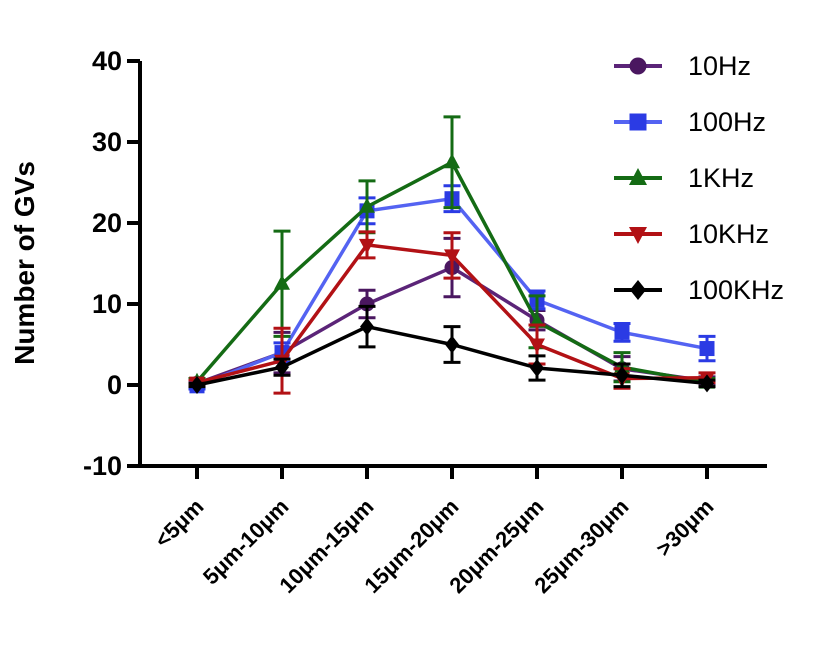 The width and height of the screenshot is (833, 660). Describe the element at coordinates (102, 466) in the screenshot. I see `y-tick-label-0: -10` at that location.